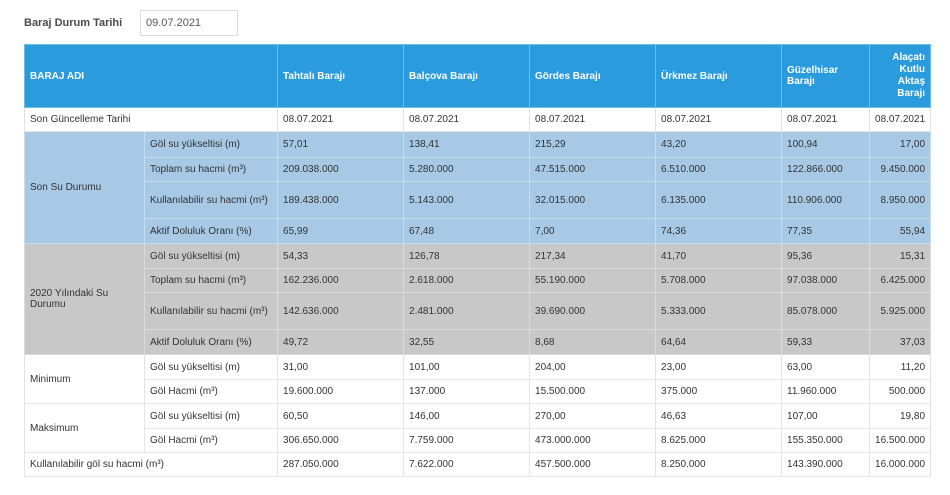  Describe the element at coordinates (900, 256) in the screenshot. I see `cell: 15,31` at that location.